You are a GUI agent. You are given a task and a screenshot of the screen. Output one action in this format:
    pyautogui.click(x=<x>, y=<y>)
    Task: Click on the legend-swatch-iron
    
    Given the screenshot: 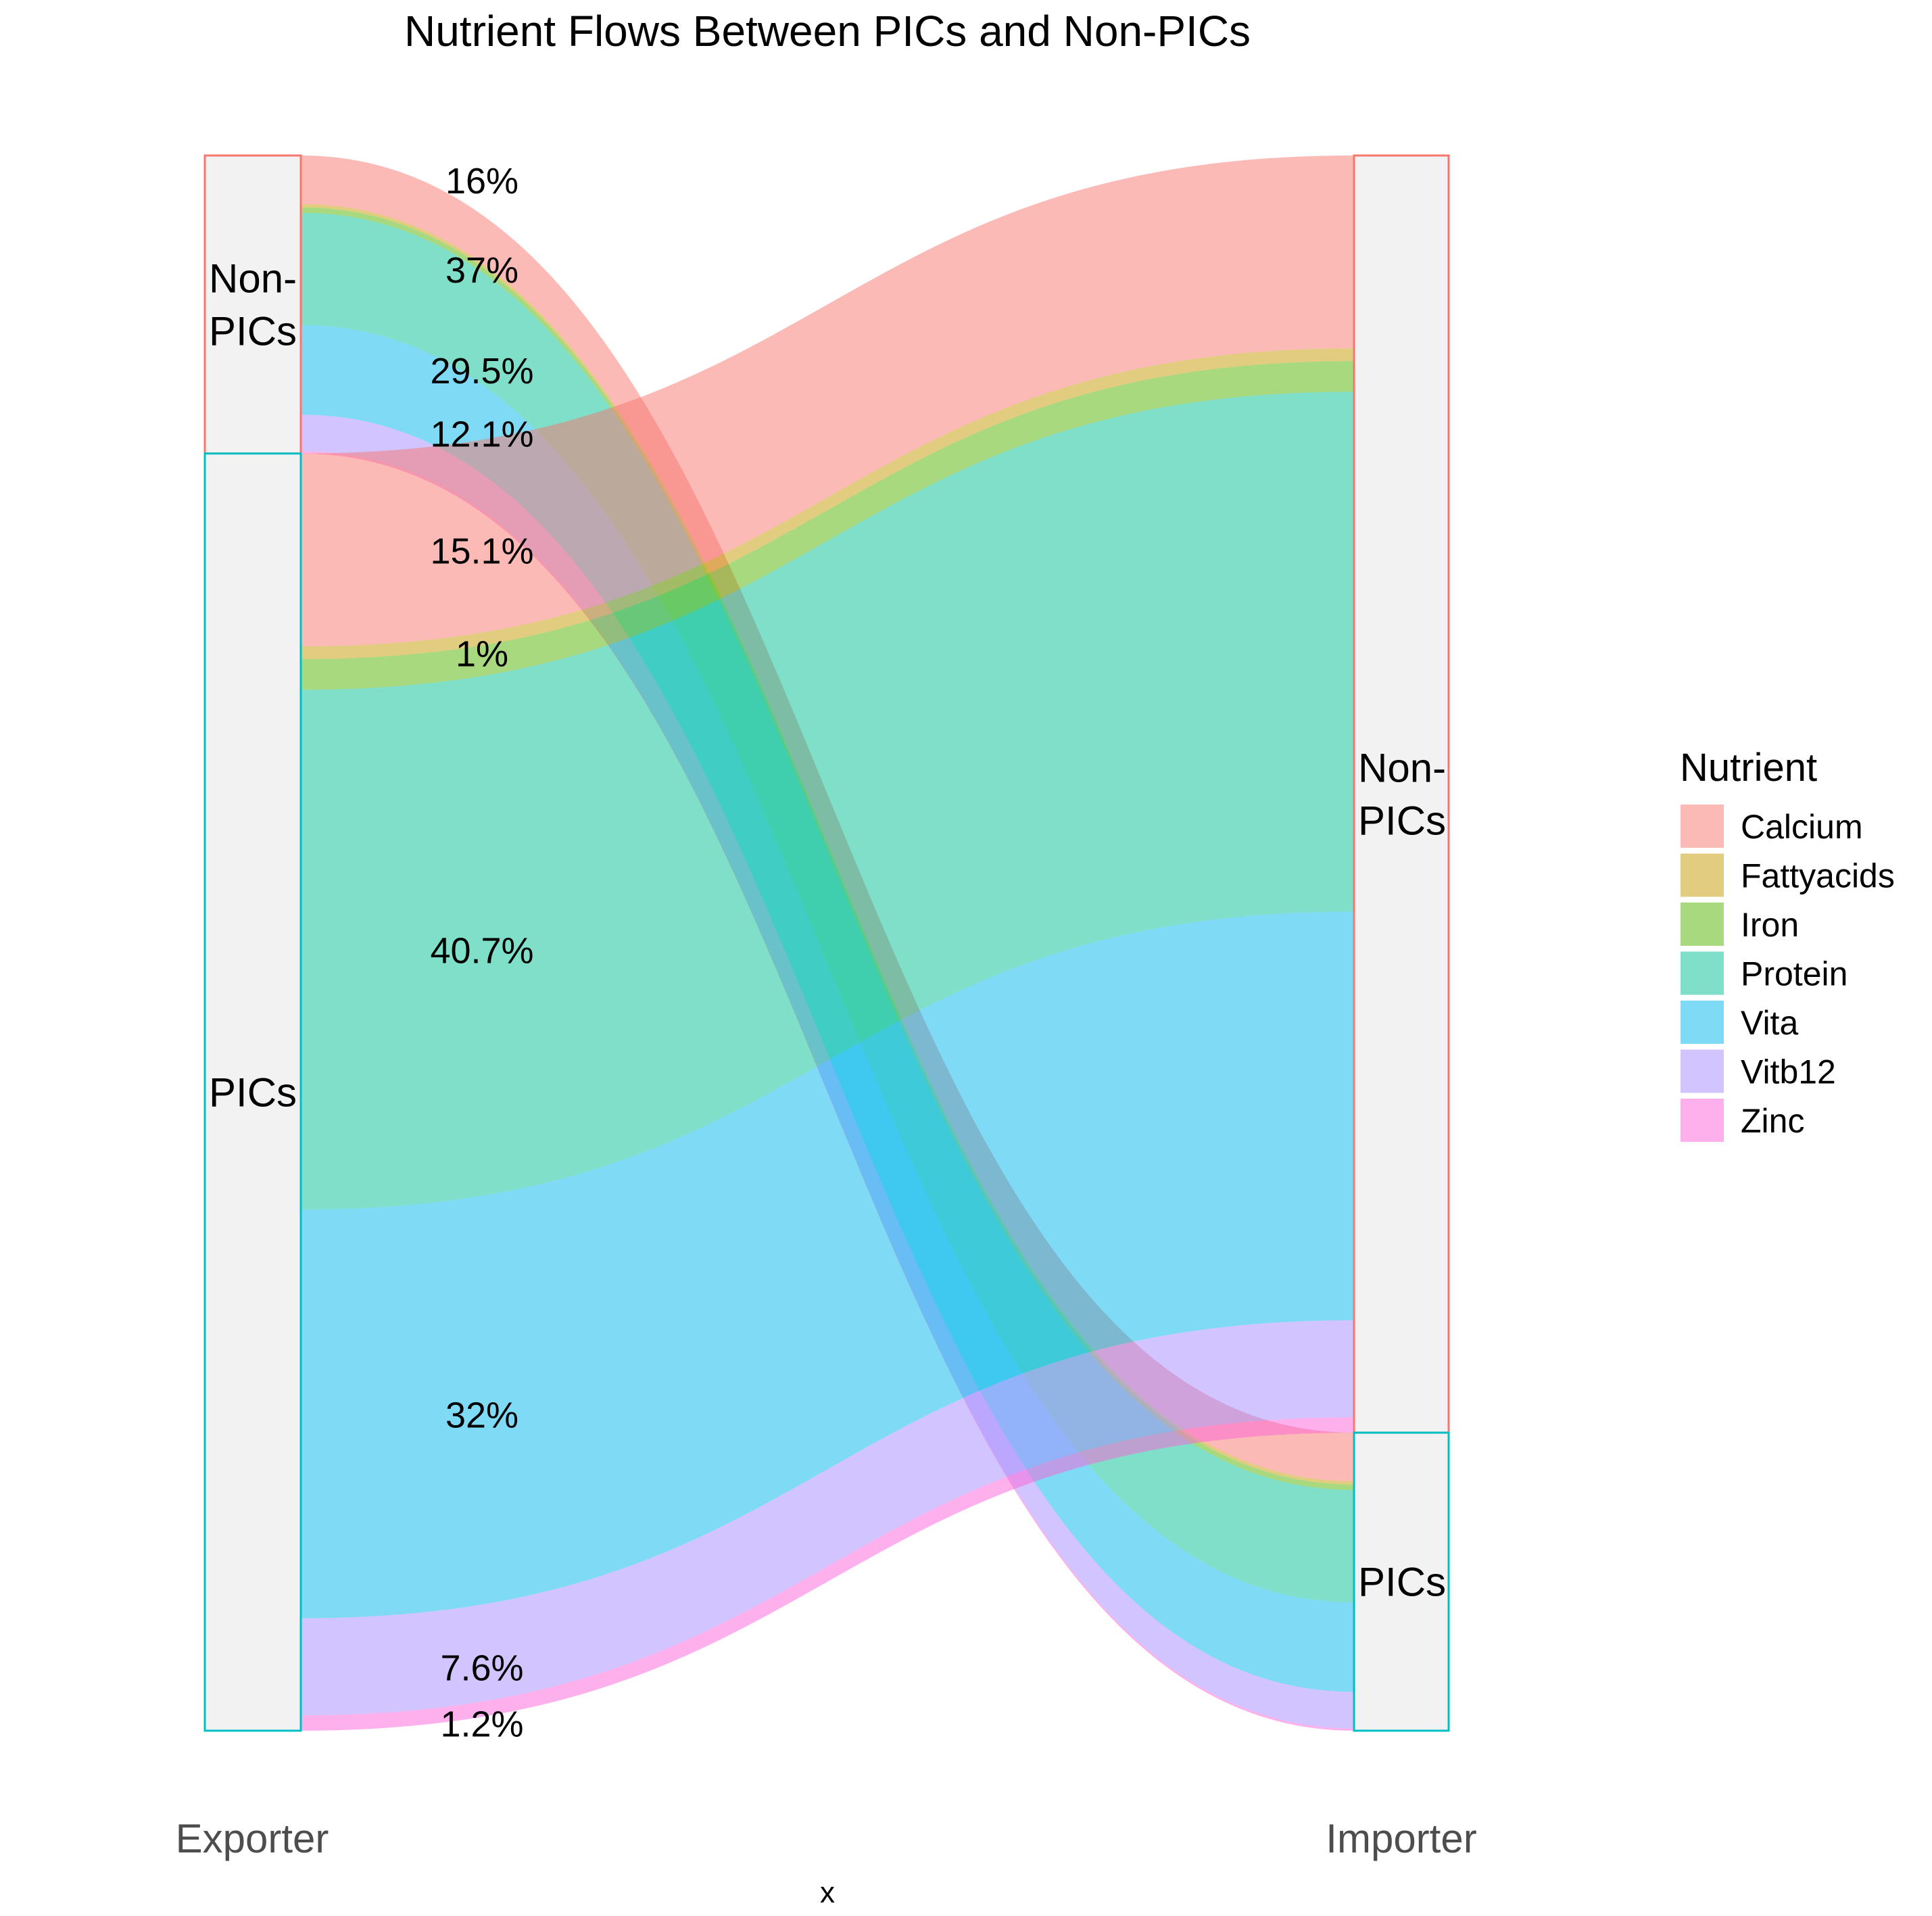 What is the action you would take?
    pyautogui.click(x=1703, y=925)
    